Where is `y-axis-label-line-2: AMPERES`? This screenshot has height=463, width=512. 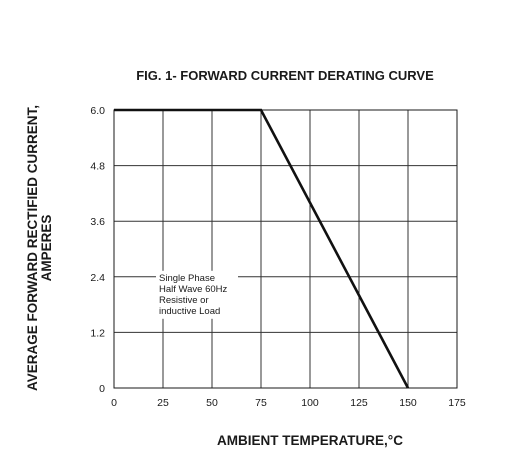 y-axis-label-line-2: AMPERES is located at coordinates (46, 248).